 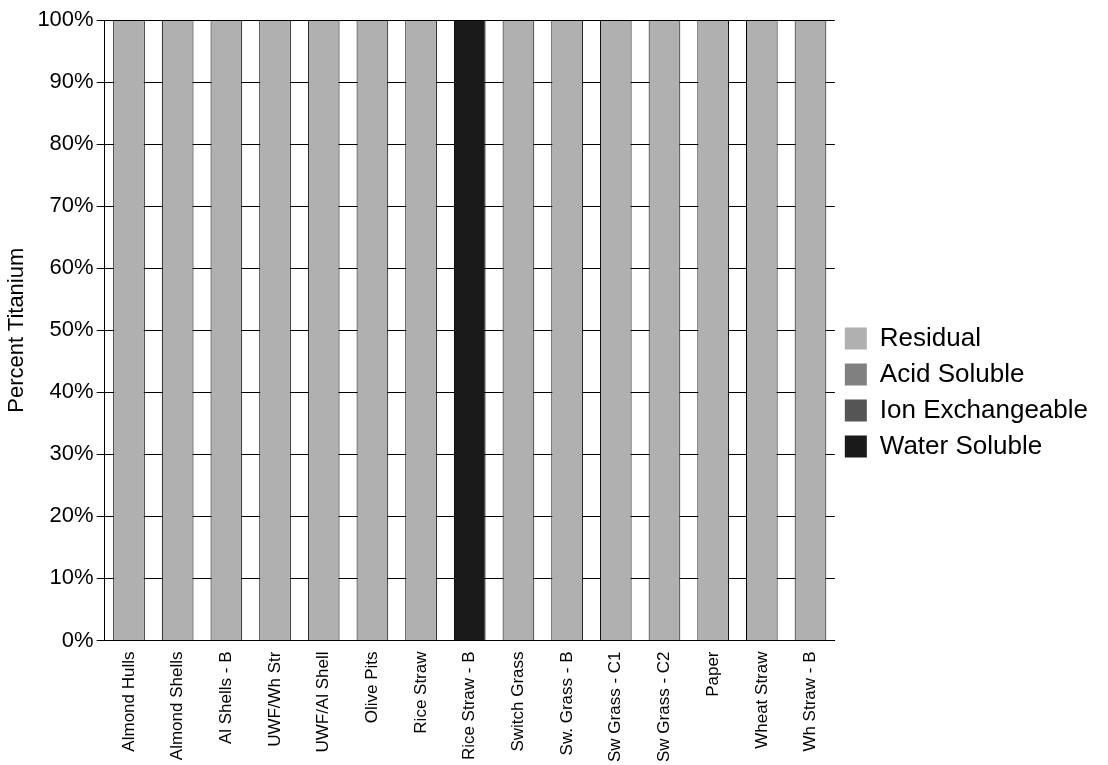 What do you see at coordinates (71, 81) in the screenshot?
I see `y-tick-label: 90%` at bounding box center [71, 81].